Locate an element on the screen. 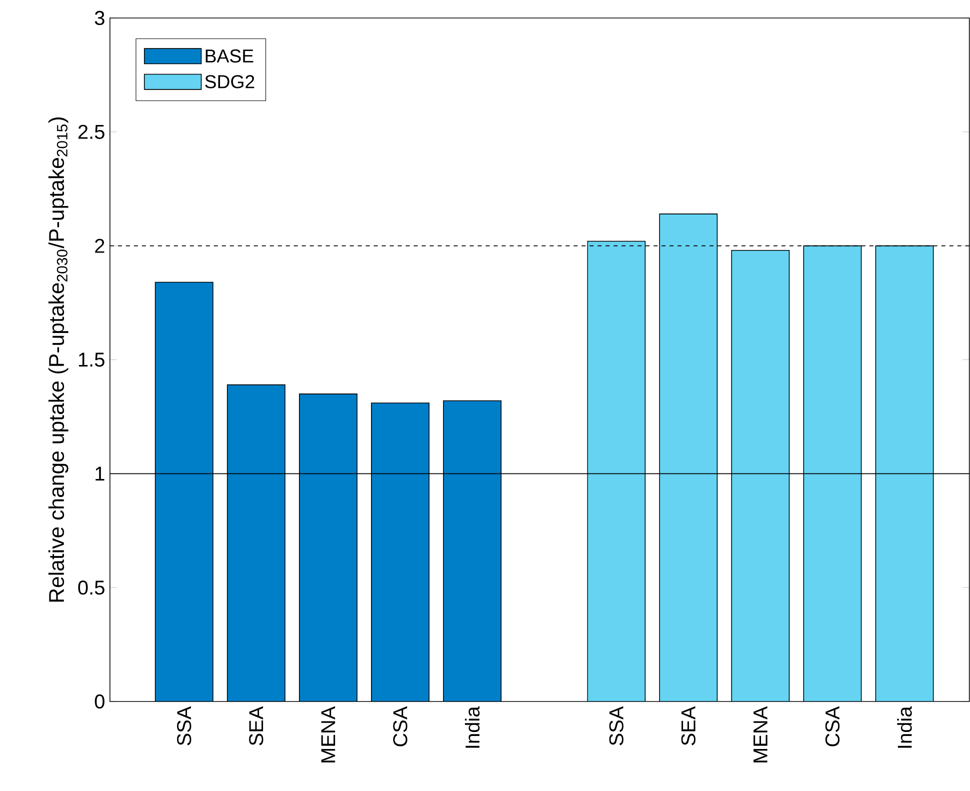  y-tick-label: 3 is located at coordinates (99, 17).